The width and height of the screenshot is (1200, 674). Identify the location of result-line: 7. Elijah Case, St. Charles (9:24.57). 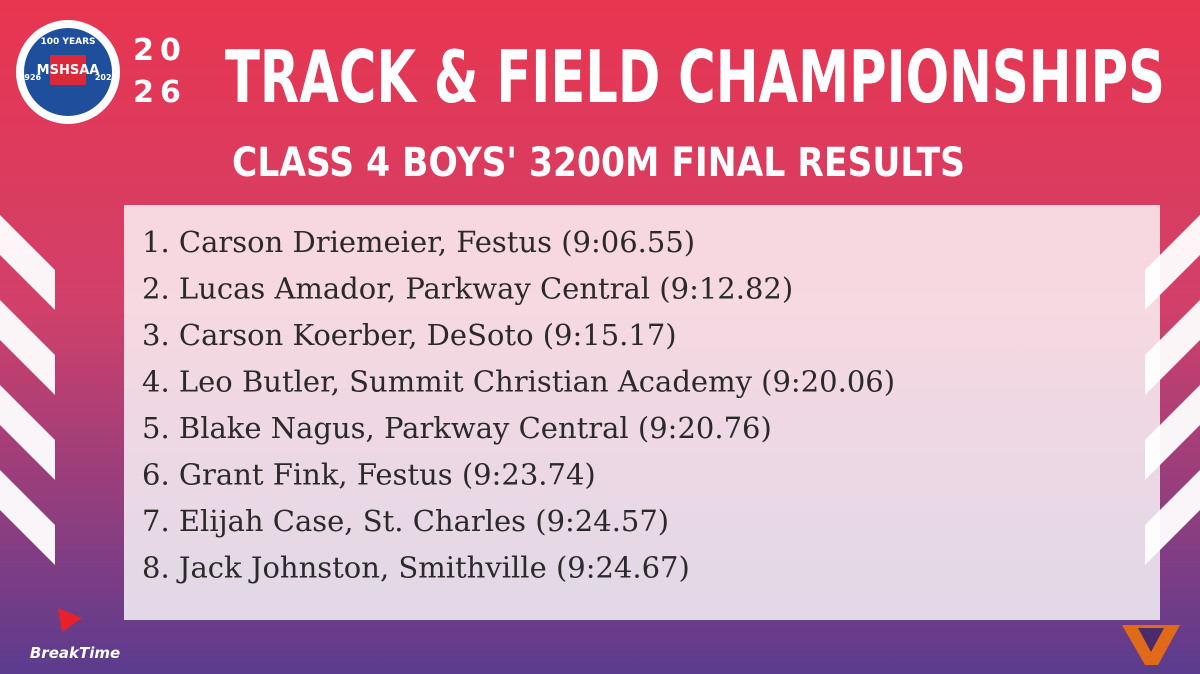
(405, 521).